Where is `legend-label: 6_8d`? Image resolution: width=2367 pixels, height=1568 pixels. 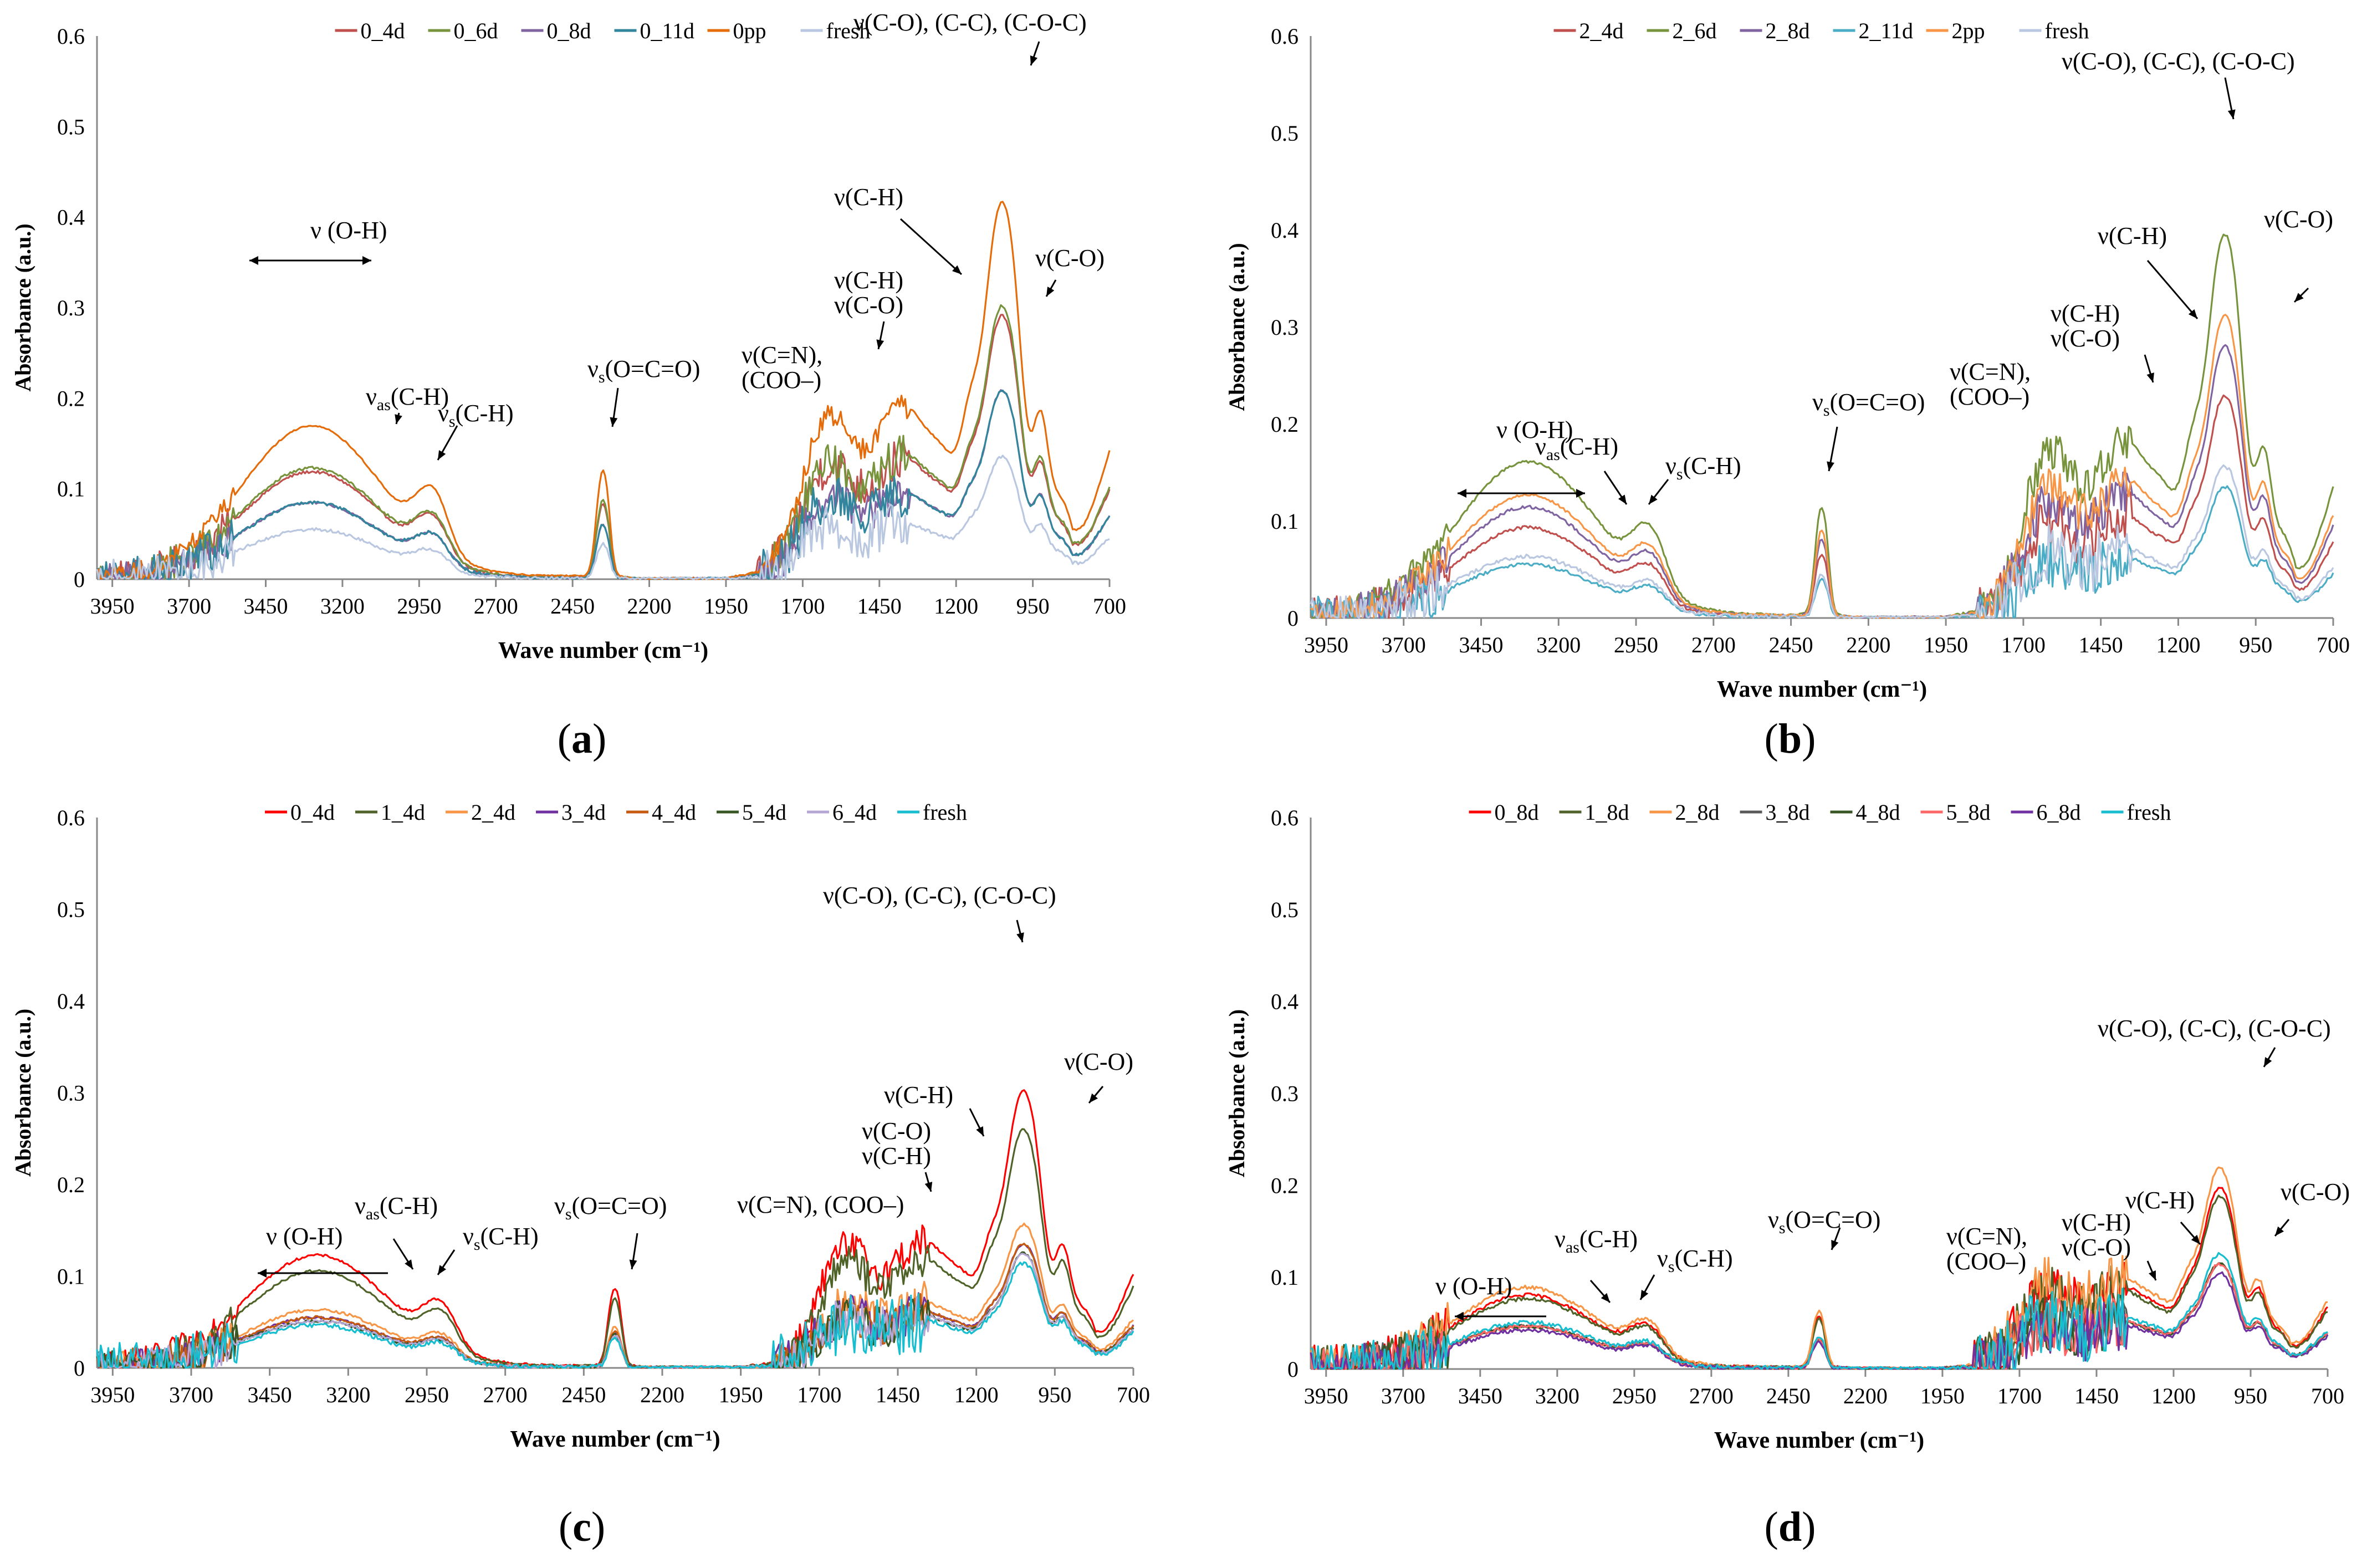 legend-label: 6_8d is located at coordinates (2059, 813).